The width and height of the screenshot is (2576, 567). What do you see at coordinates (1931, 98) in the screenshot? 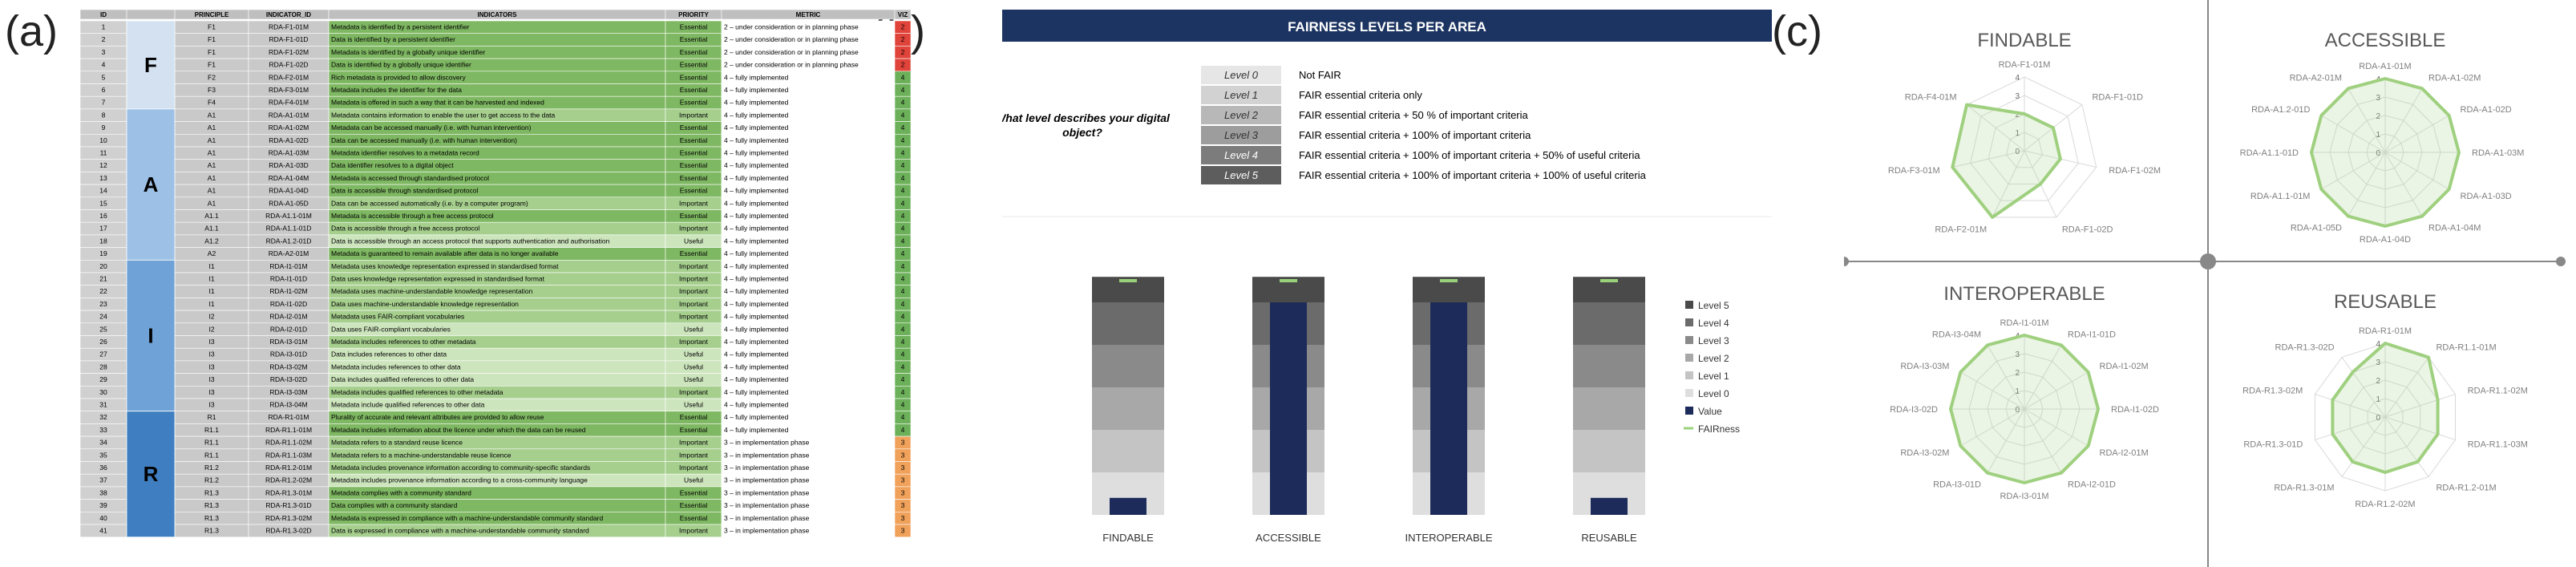
I see `radar-axis-label: RDA-F4-01M` at bounding box center [1931, 98].